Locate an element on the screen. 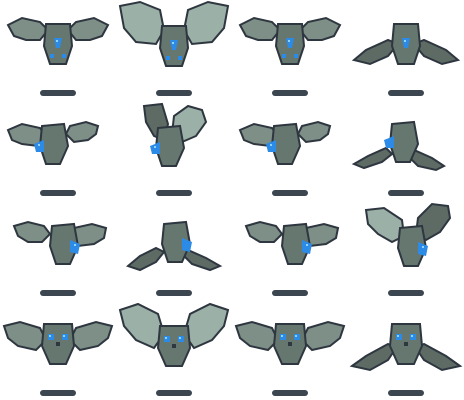 The height and width of the screenshot is (400, 464). sprite-frame-r2c1 is located at coordinates (58, 150).